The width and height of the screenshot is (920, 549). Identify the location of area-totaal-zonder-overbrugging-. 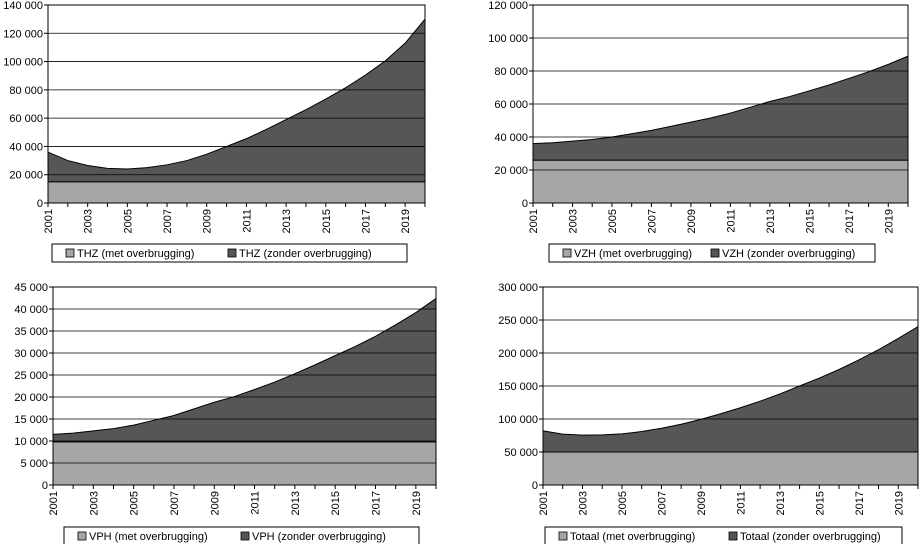
(730, 389).